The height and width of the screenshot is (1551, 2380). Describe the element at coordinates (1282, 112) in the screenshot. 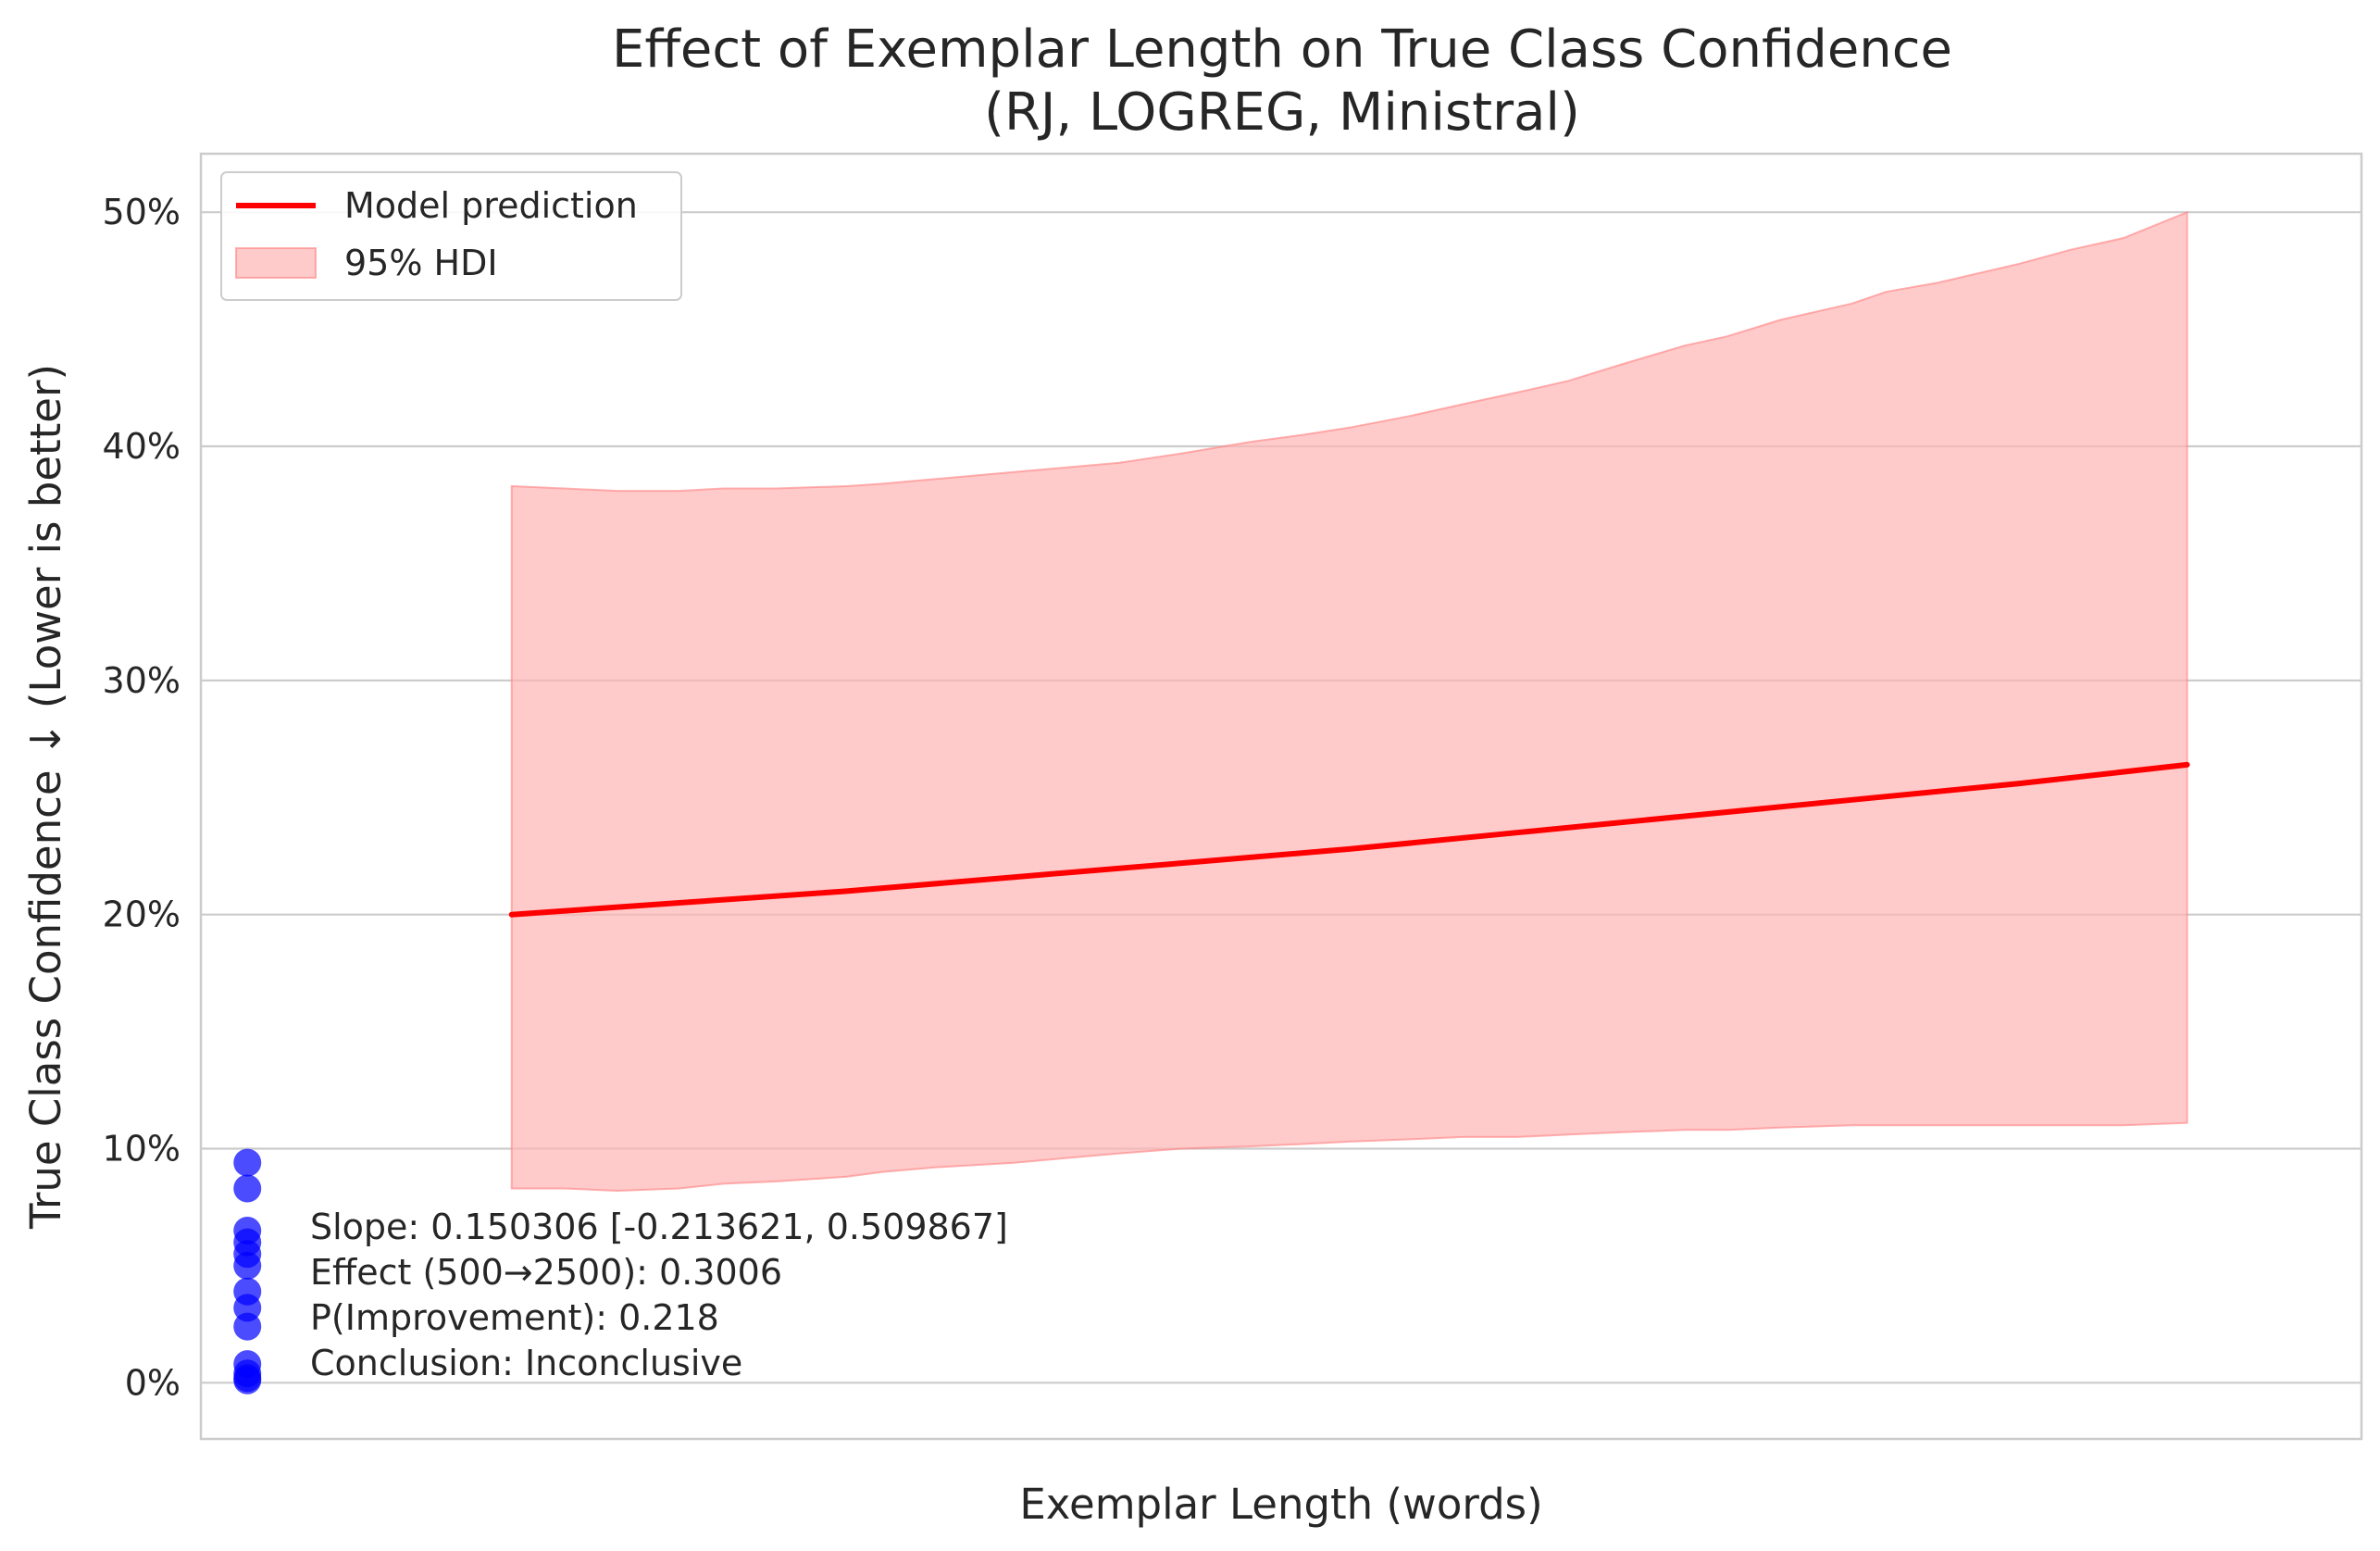

I see `chart-subtitle: (RJ, LOGREG, Ministral)` at that location.